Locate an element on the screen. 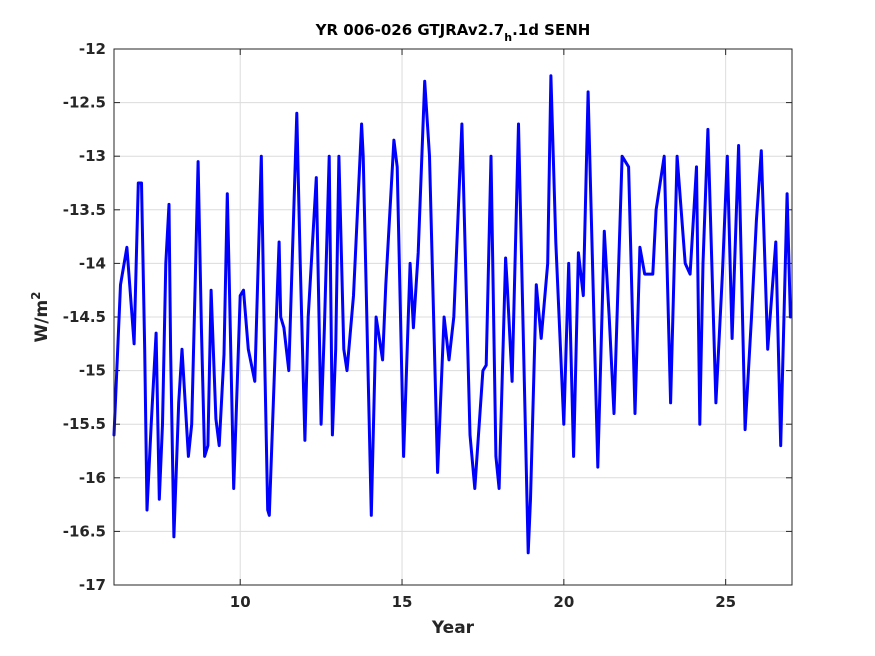 This screenshot has width=875, height=656. y-tick-label: -16 is located at coordinates (92, 478).